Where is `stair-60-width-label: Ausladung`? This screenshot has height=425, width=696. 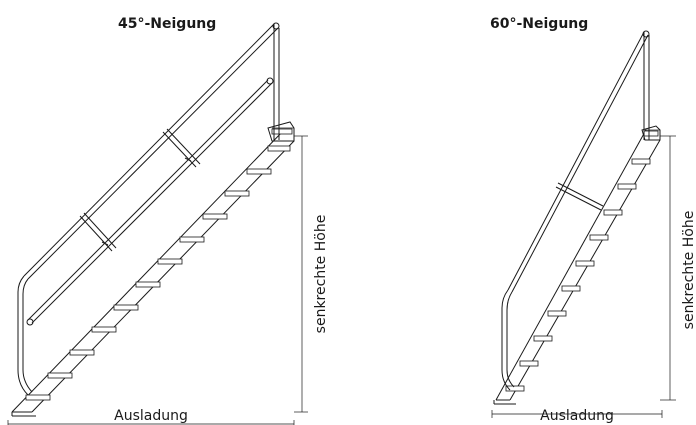
stair-60-width-label: Ausladung is located at coordinates (577, 416).